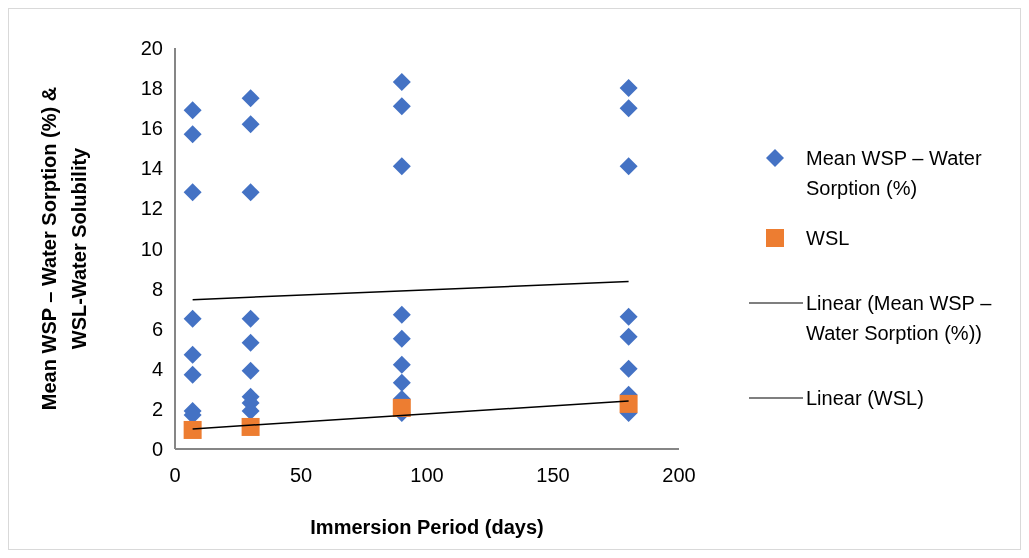 This screenshot has width=1029, height=558. What do you see at coordinates (301, 475) in the screenshot?
I see `x-tick-label: 50` at bounding box center [301, 475].